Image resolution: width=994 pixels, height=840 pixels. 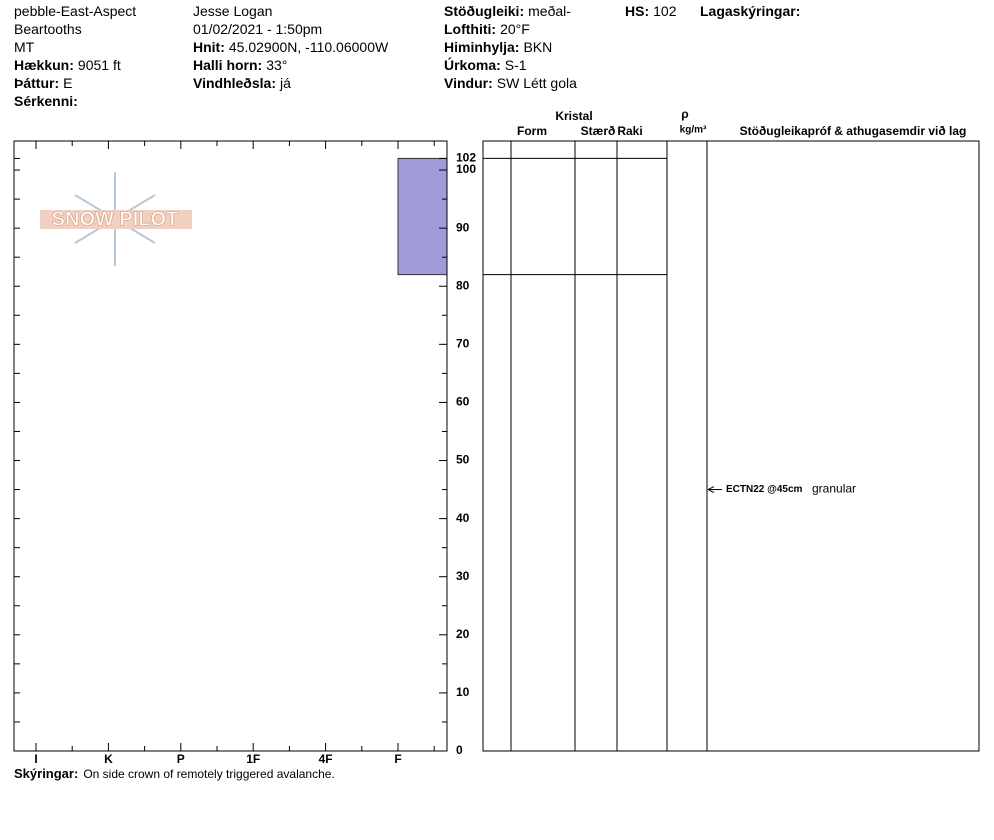 I want to click on table-header: Kristal, so click(x=573, y=116).